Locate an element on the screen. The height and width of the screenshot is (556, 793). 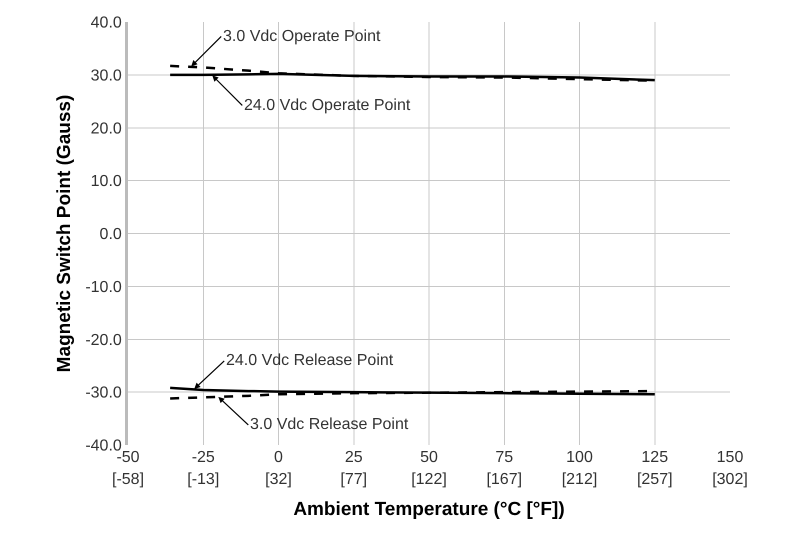
y-tick-label: -10.0 is located at coordinates (103, 287).